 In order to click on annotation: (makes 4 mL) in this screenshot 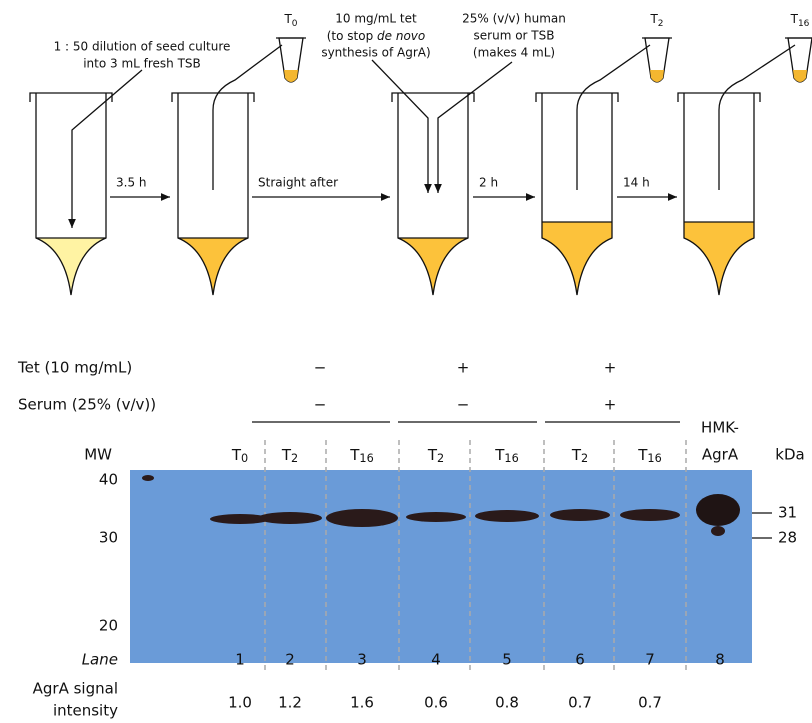, I will do `click(514, 53)`.